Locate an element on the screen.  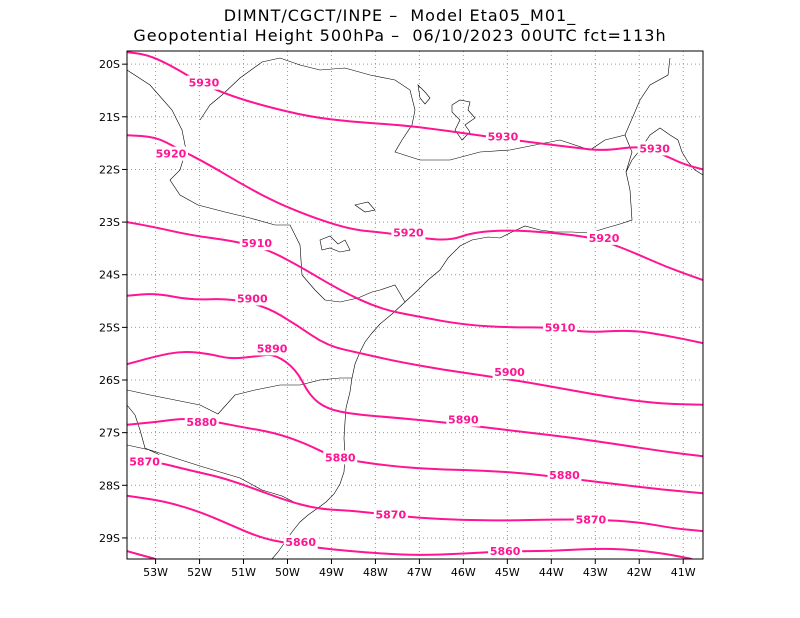
lon-tick-label: 46W is located at coordinates (463, 572).